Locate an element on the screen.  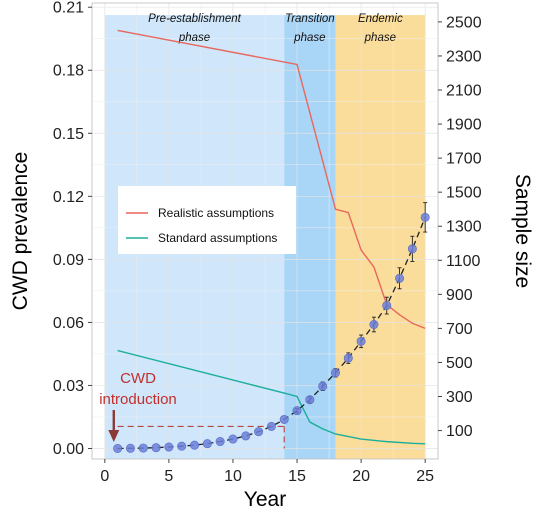
y-right-tick-label-0: 100 is located at coordinates (459, 431).